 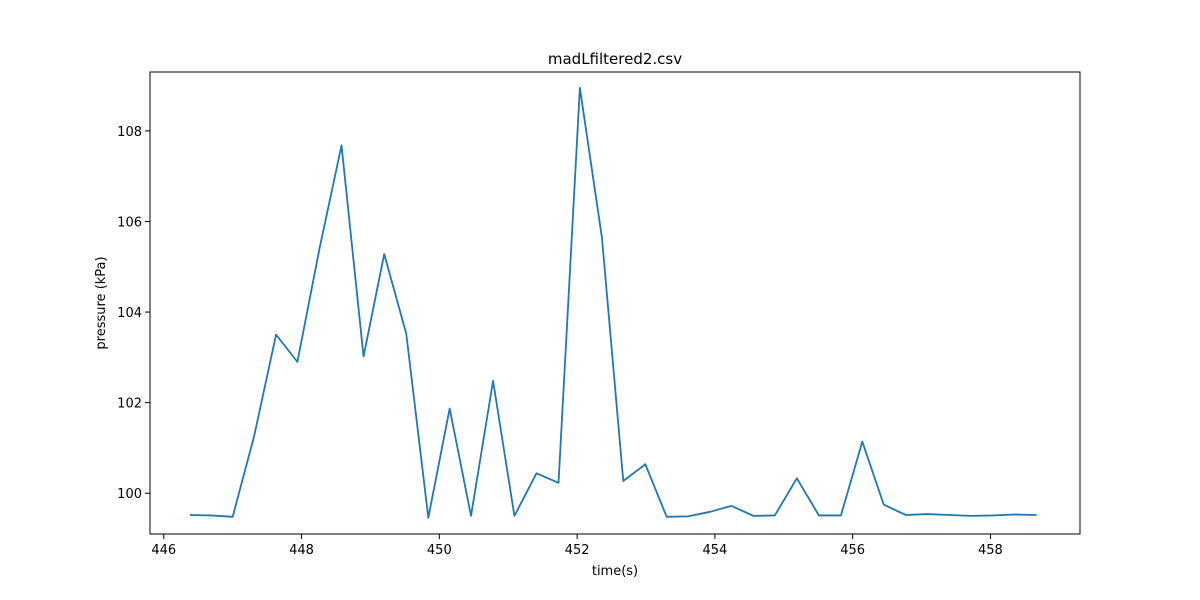 What do you see at coordinates (129, 132) in the screenshot?
I see `y-tick-label: 108` at bounding box center [129, 132].